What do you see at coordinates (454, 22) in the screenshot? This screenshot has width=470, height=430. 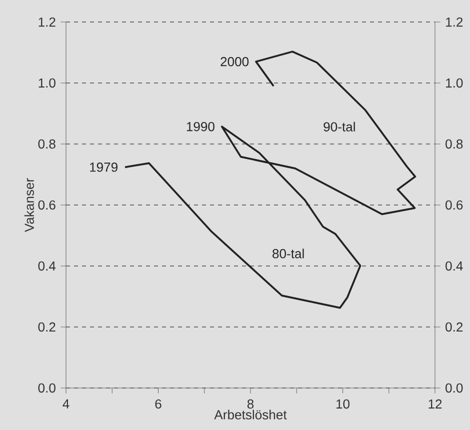 I see `y2-tick-label: 1.2` at bounding box center [454, 22].